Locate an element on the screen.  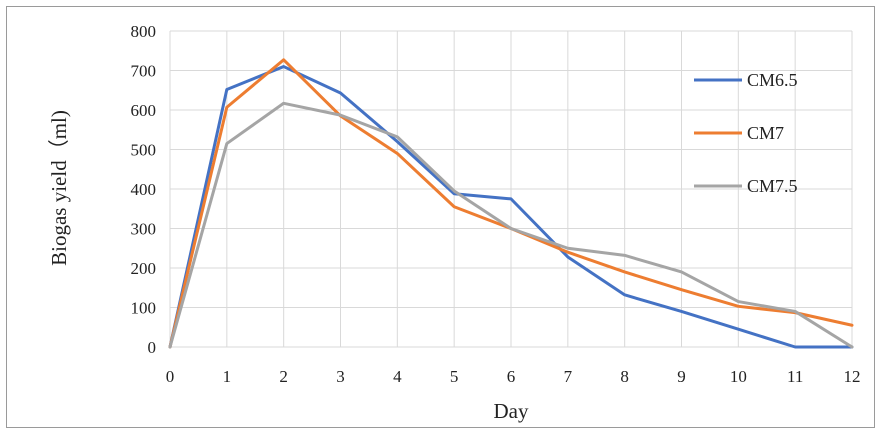
legend-label: CM7.5 is located at coordinates (772, 186).